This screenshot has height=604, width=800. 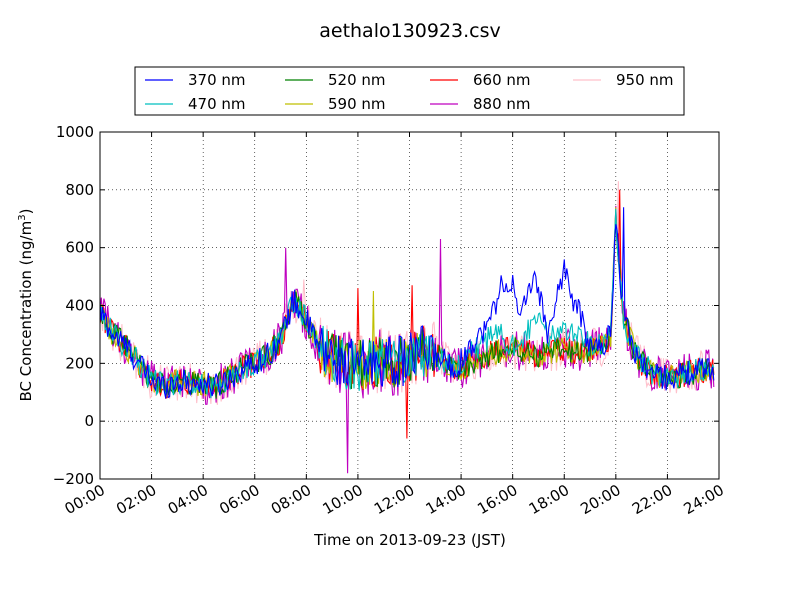 What do you see at coordinates (217, 80) in the screenshot?
I see `legend-label: 370 nm` at bounding box center [217, 80].